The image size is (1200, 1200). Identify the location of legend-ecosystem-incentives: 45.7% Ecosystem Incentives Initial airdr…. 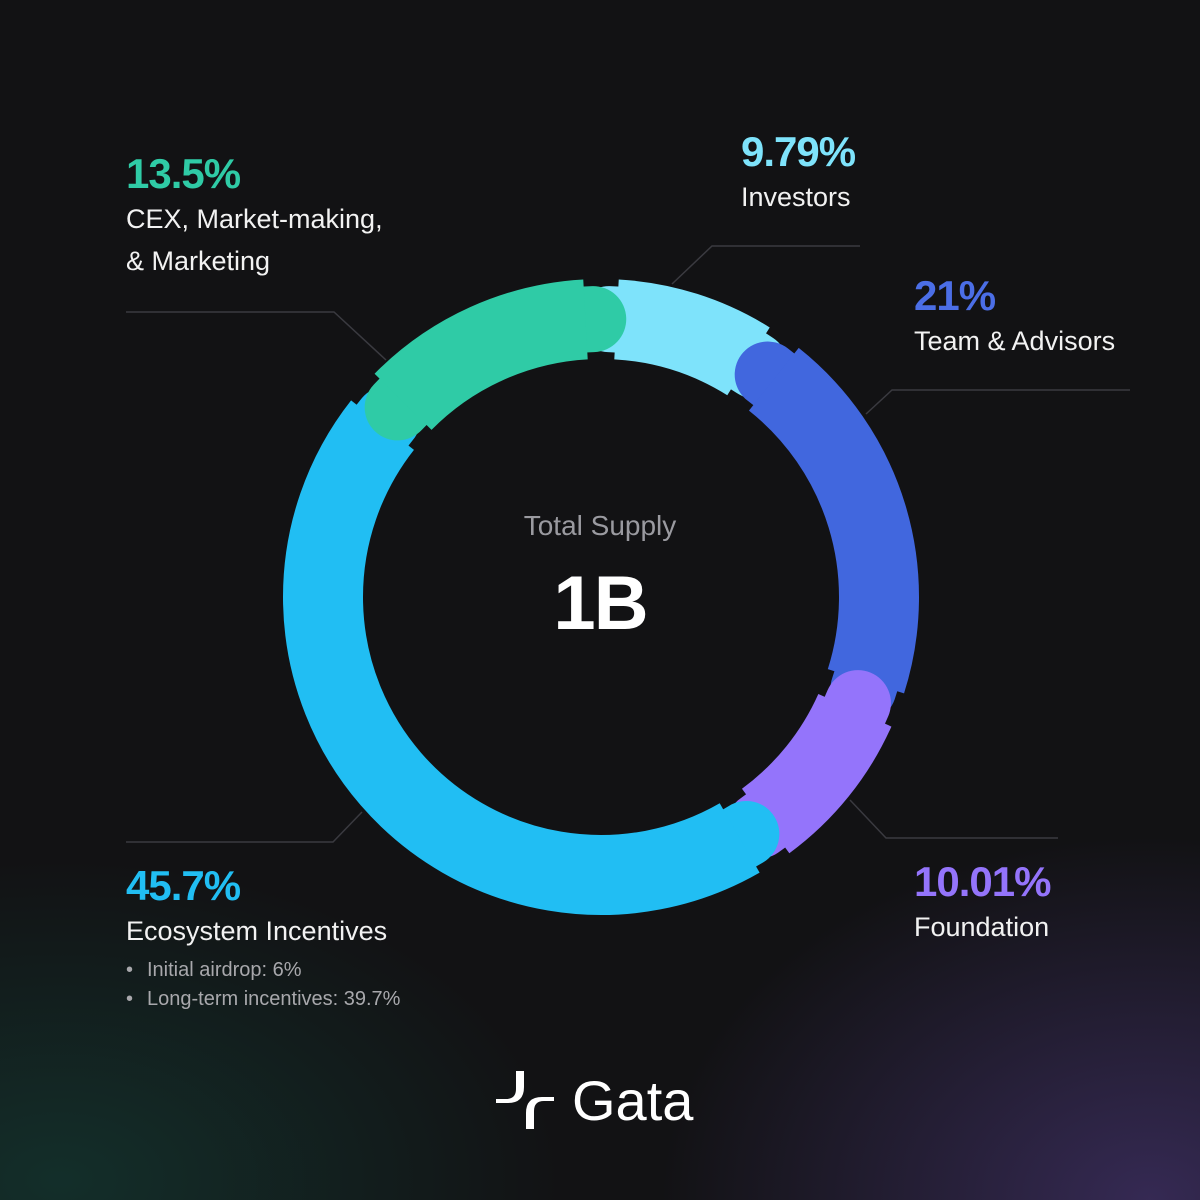
(263, 938).